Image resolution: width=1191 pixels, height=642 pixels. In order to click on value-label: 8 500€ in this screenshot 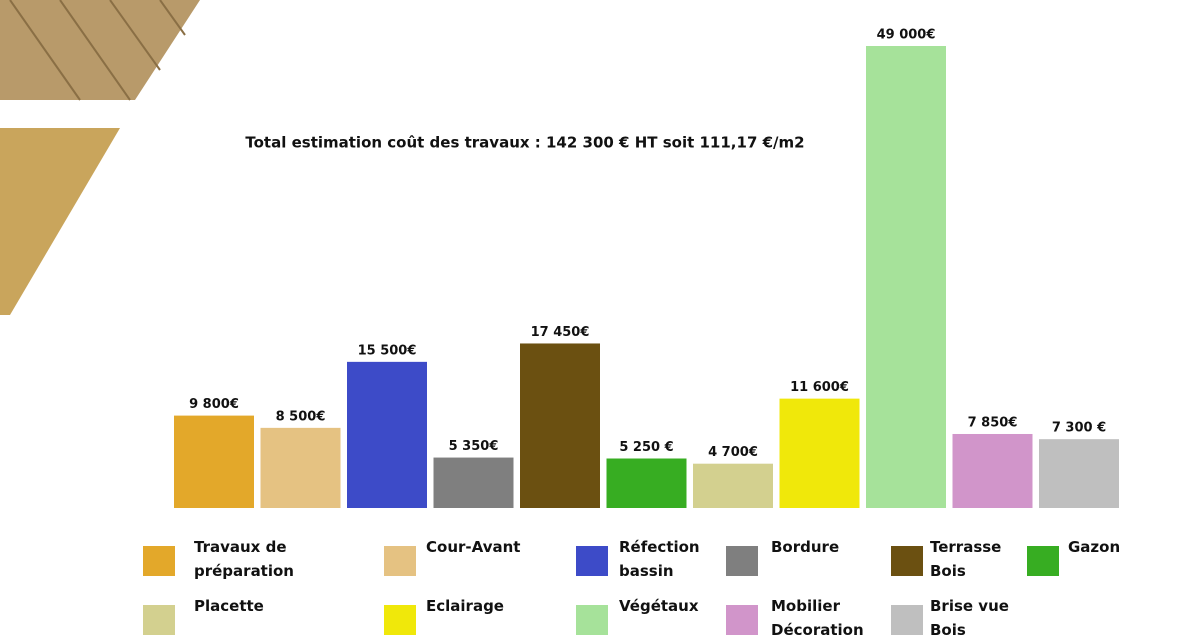, I will do `click(301, 416)`.